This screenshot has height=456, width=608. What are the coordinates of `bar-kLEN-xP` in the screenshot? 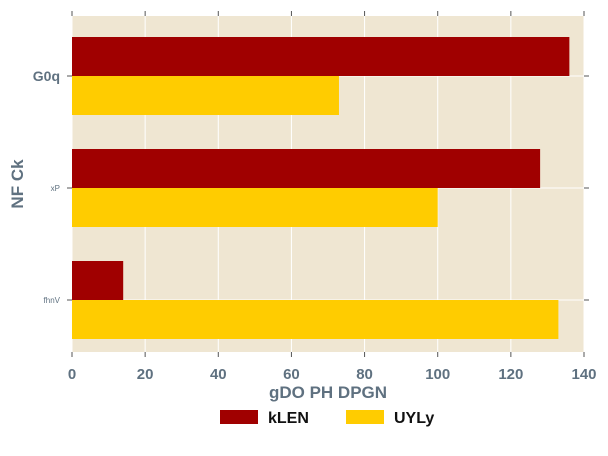 It's located at (306, 168).